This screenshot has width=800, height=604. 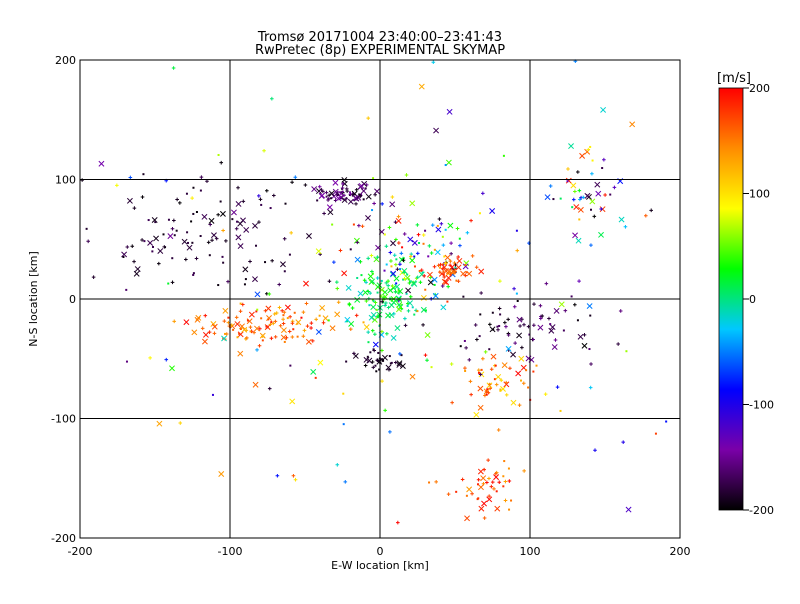 What do you see at coordinates (761, 405) in the screenshot?
I see `colorbar-tick-label: -100` at bounding box center [761, 405].